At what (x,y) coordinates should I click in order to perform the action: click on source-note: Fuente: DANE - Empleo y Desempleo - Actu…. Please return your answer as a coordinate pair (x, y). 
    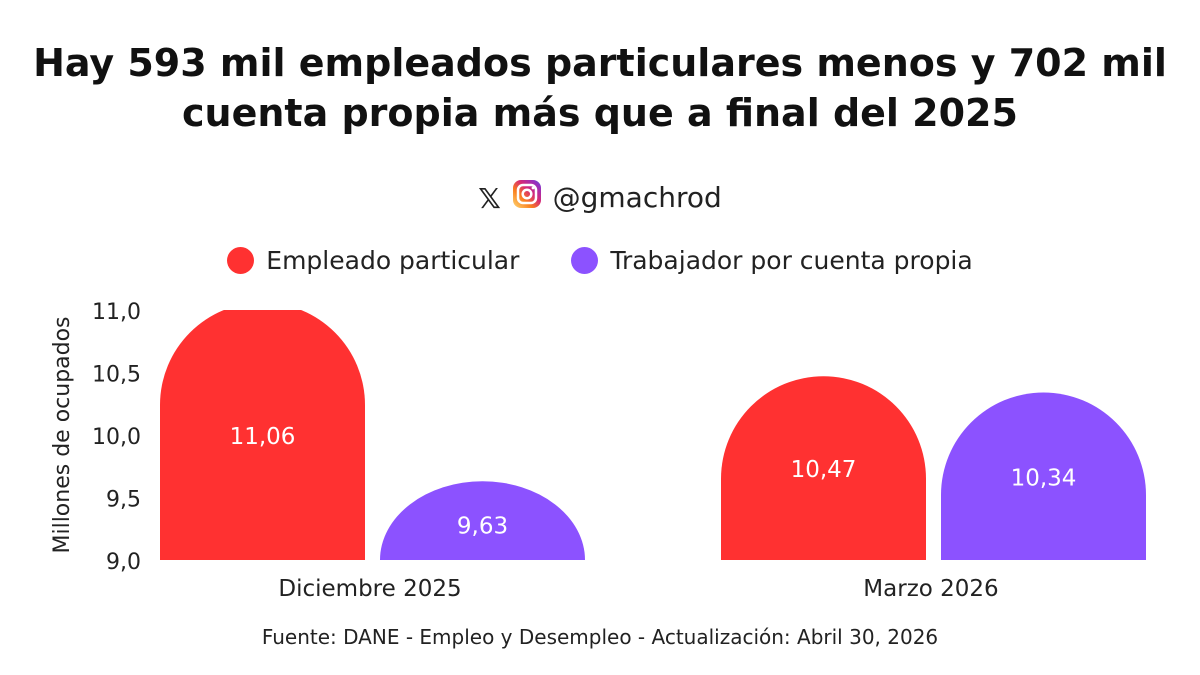
    Looking at the image, I should click on (600, 637).